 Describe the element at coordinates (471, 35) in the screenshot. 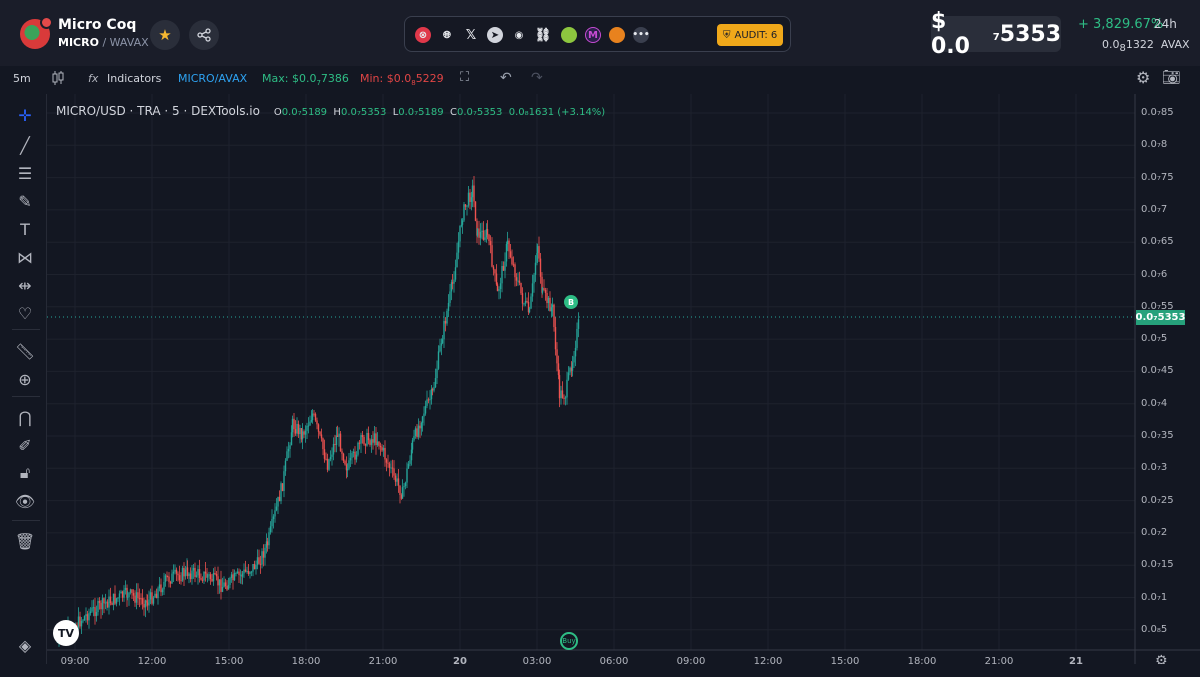

I see `x-icon: 𝕏` at that location.